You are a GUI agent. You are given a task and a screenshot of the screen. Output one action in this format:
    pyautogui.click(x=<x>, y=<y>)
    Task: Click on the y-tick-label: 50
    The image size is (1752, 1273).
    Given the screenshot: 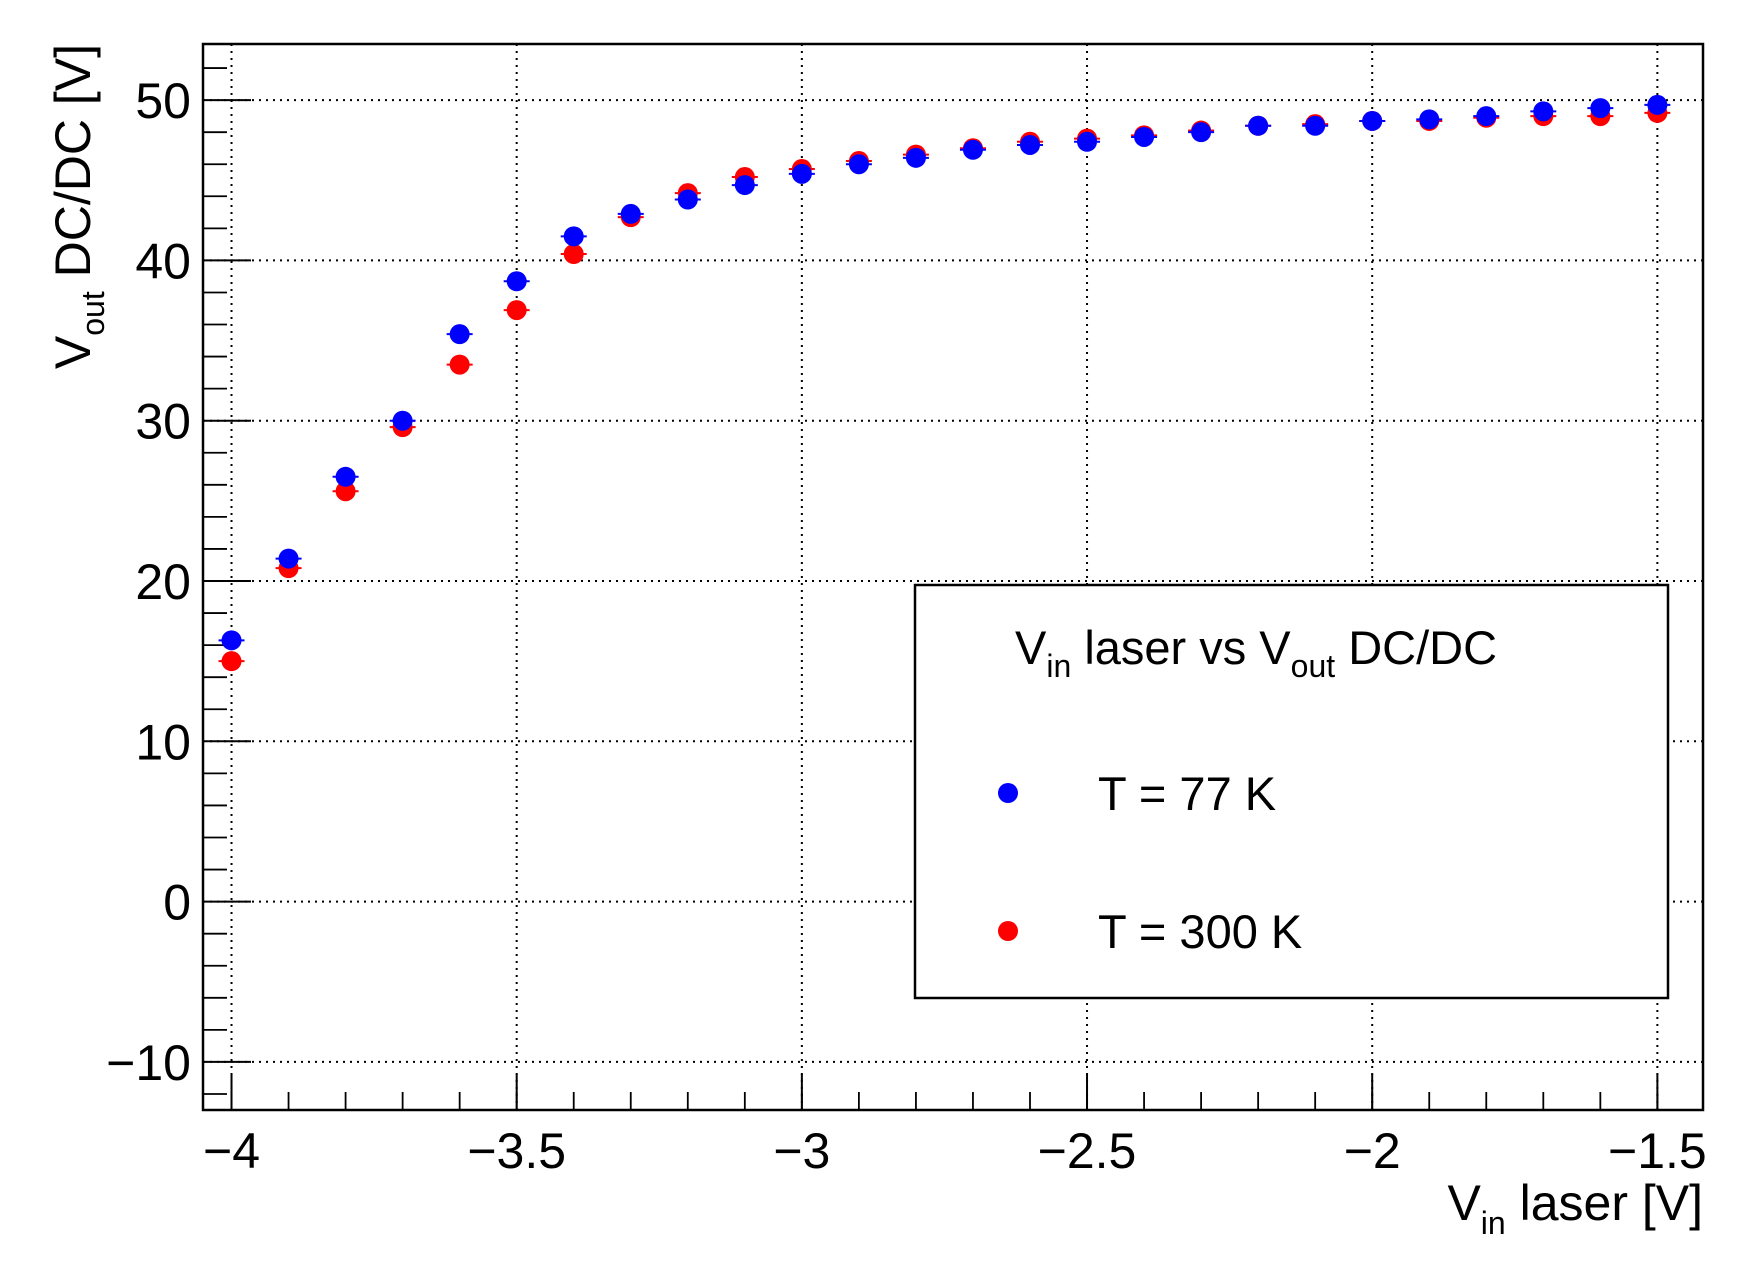 What is the action you would take?
    pyautogui.click(x=163, y=101)
    